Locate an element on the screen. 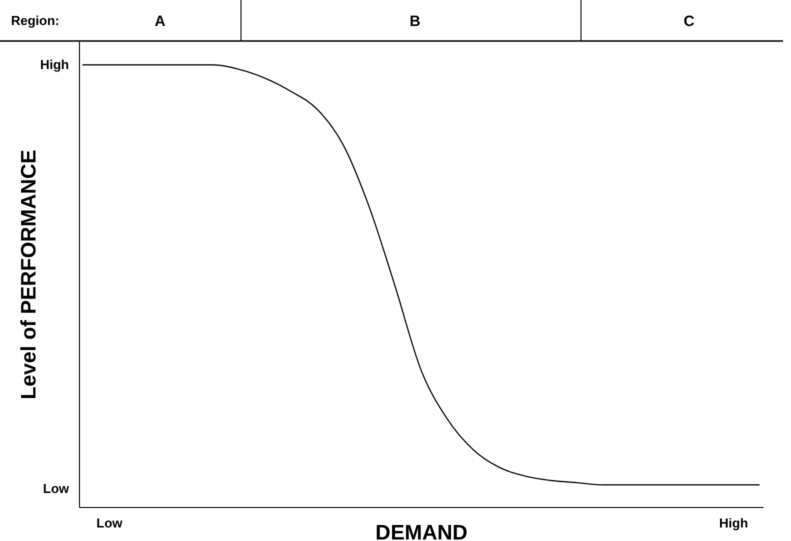  text: B is located at coordinates (415, 21).